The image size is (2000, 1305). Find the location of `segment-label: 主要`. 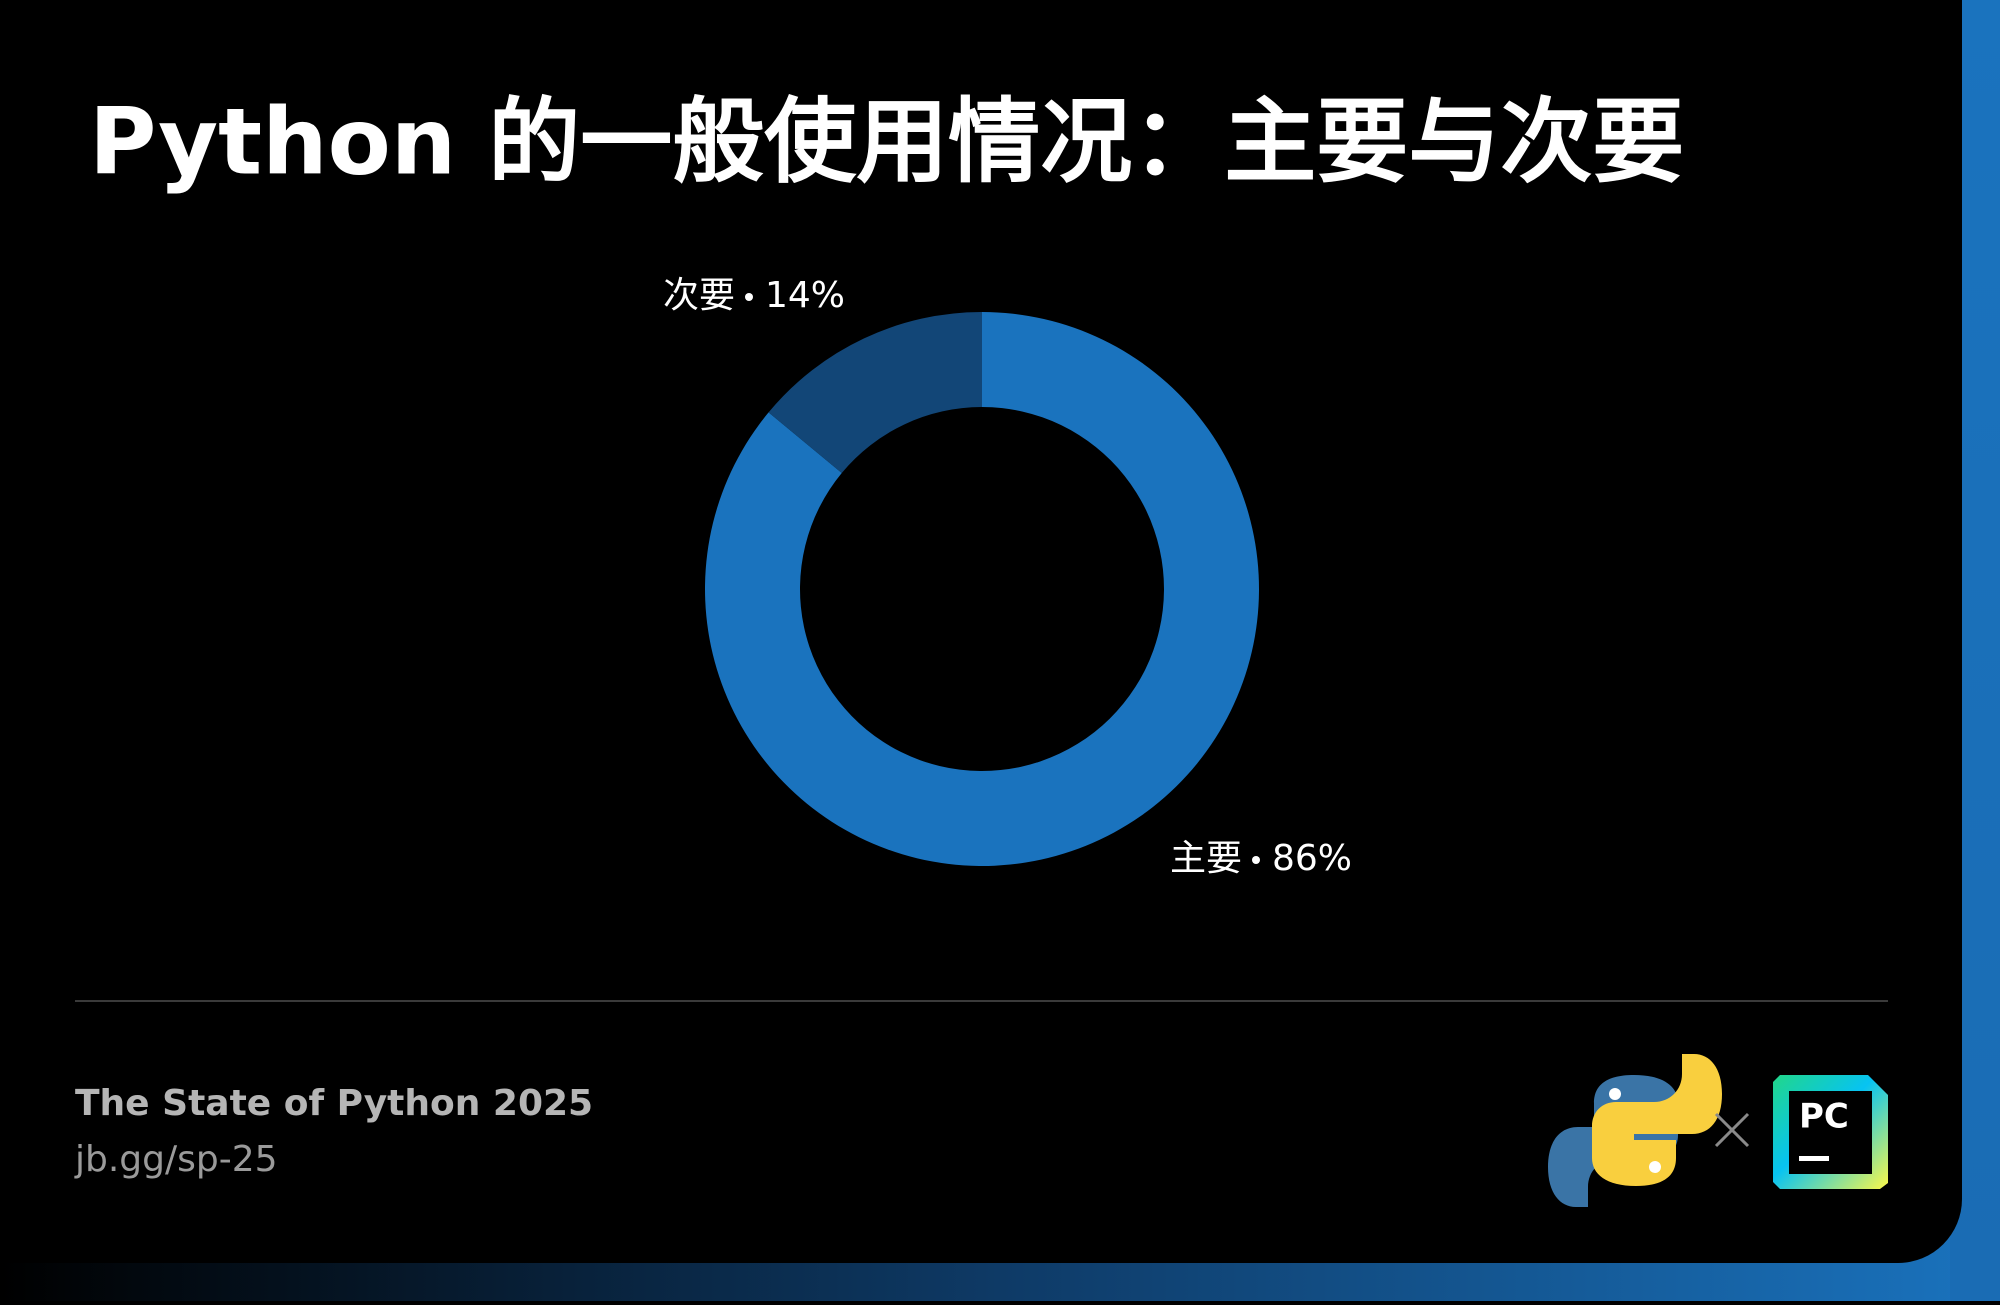

segment-label: 主要 is located at coordinates (1206, 858).